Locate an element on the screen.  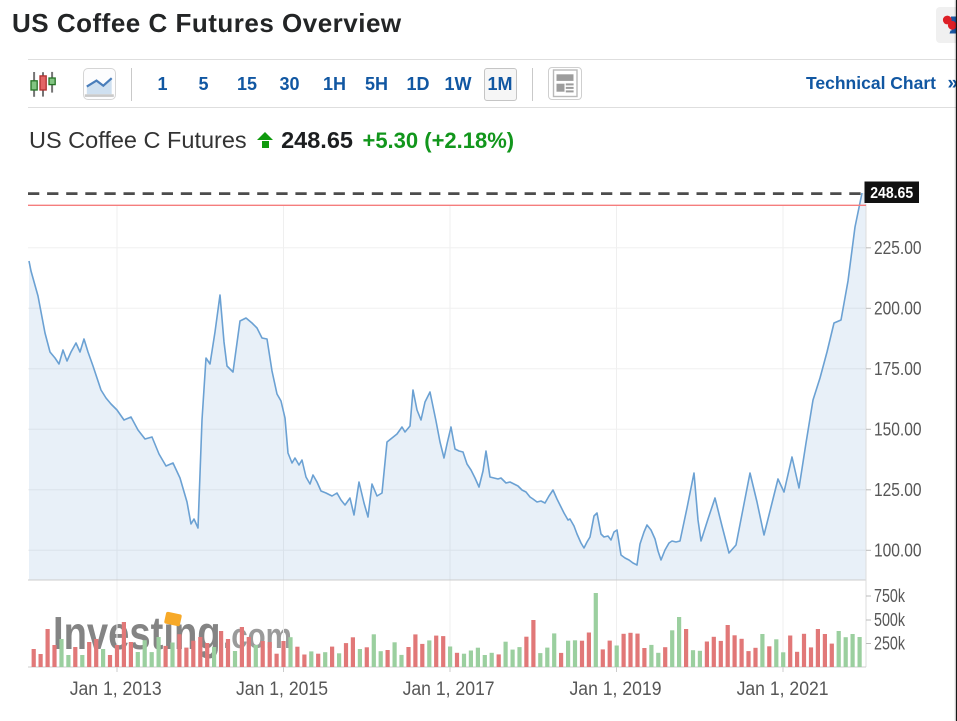
svg-text: Jan 1, 2019 is located at coordinates (616, 689).